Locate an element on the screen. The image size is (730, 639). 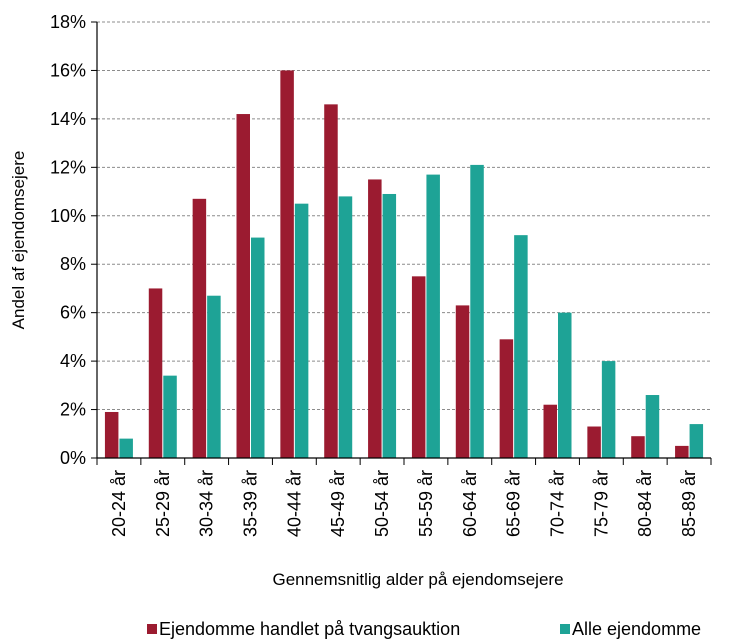
y-tick-label: 14% is located at coordinates (68, 119).